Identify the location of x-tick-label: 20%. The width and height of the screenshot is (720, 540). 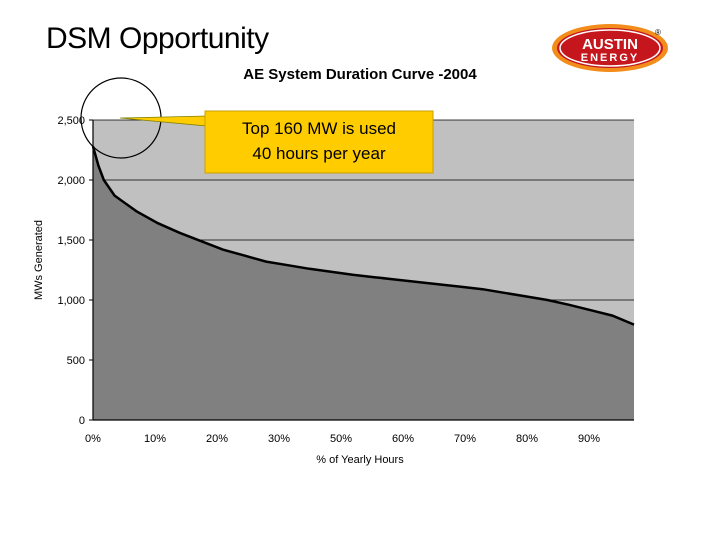
(217, 439).